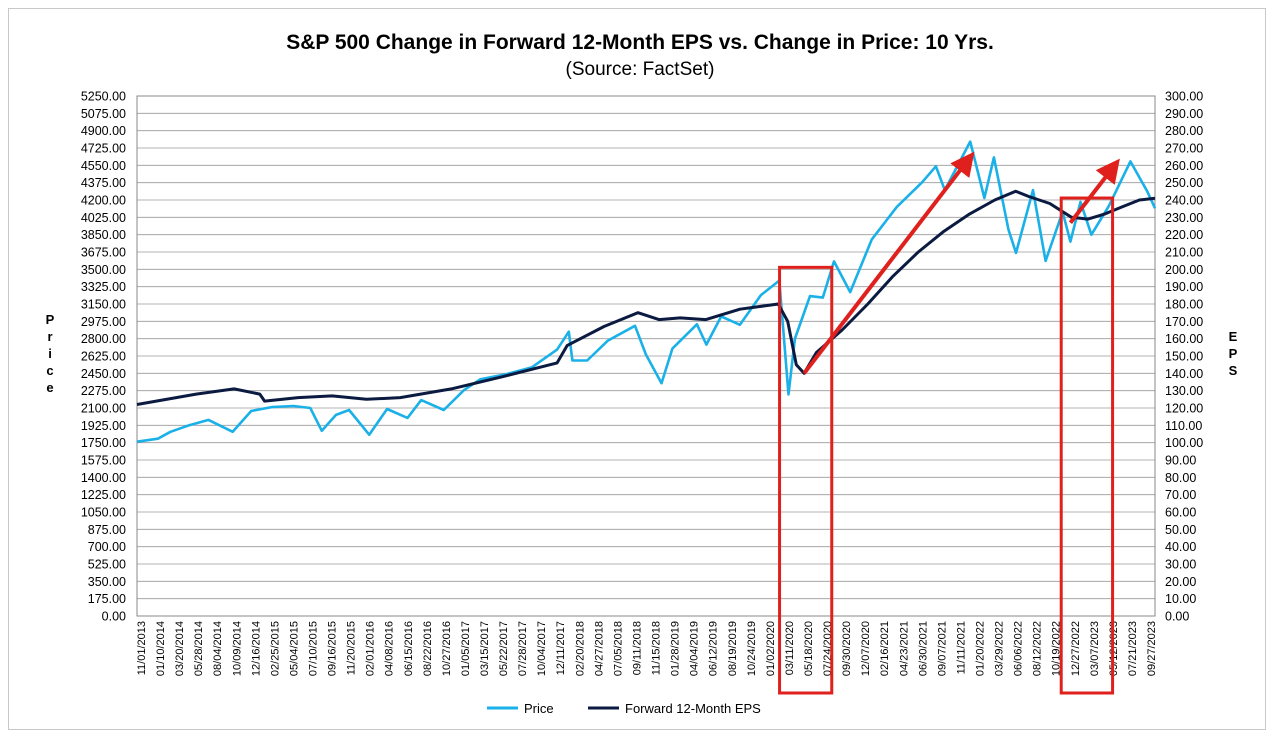 The height and width of the screenshot is (739, 1275). Describe the element at coordinates (1233, 353) in the screenshot. I see `right-axis-label: EPS` at that location.